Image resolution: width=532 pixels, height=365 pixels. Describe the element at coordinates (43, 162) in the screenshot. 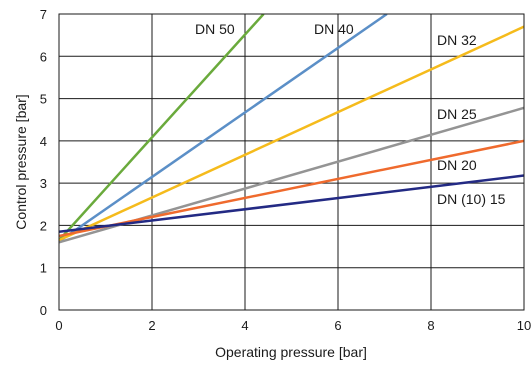

I see `y-tick-labels: 0 1 2 3 4 5 6 7` at that location.